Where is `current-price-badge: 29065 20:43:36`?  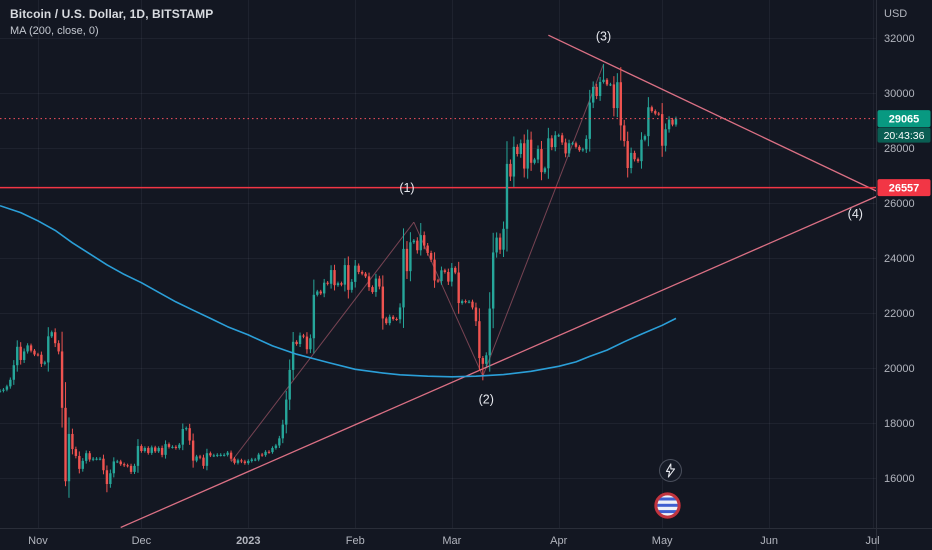
current-price-badge: 29065 20:43:36 is located at coordinates (904, 126).